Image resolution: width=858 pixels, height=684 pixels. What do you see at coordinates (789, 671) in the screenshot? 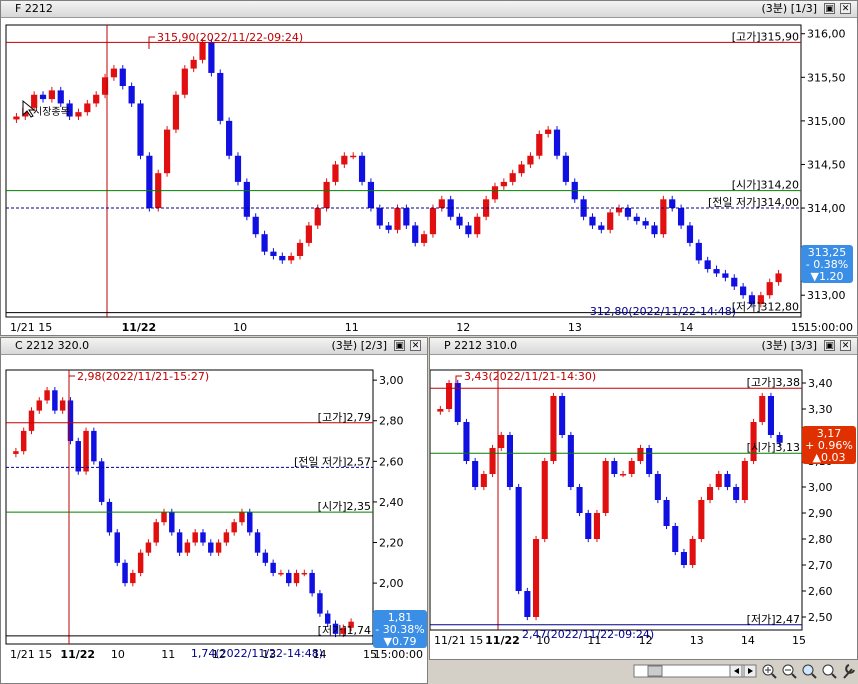
I see `zoom-out-icon` at bounding box center [789, 671].